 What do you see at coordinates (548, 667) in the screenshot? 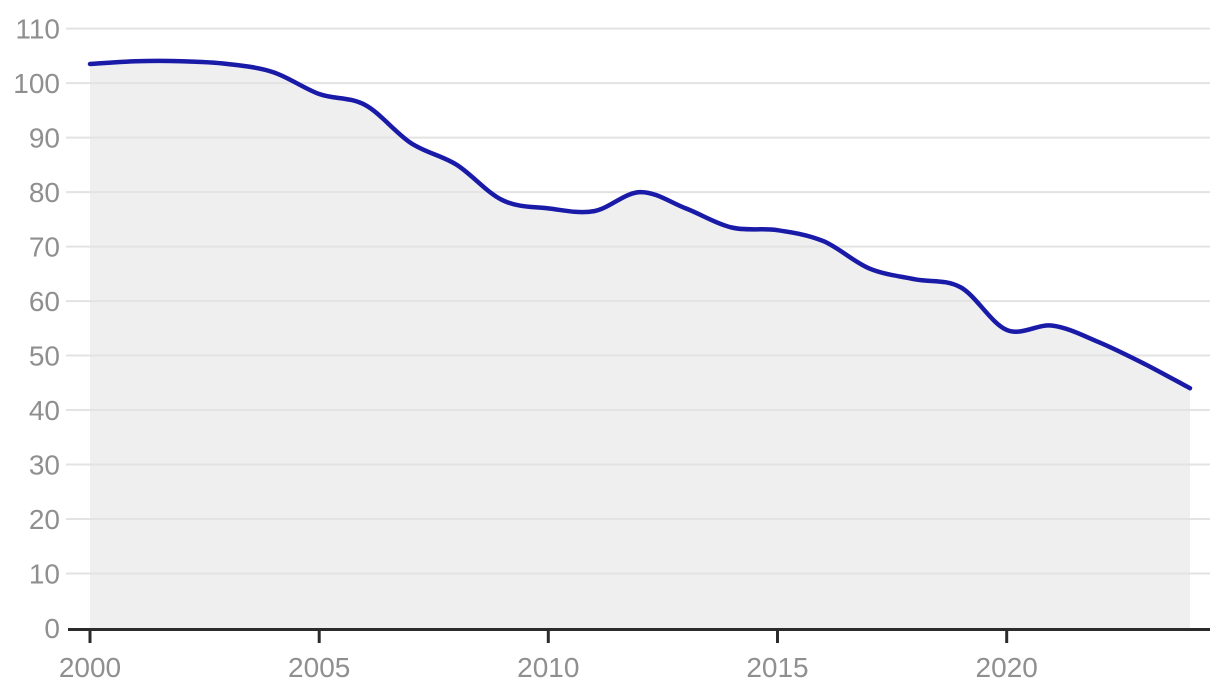
I see `x-tick-label-2010: 2010` at bounding box center [548, 667].